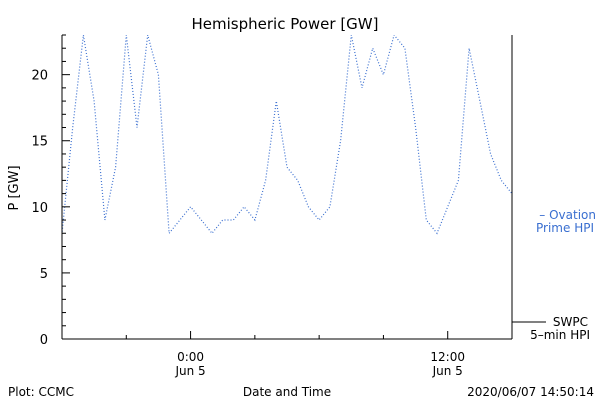 The height and width of the screenshot is (400, 600). Describe the element at coordinates (565, 228) in the screenshot. I see `legend-ovation-label: Prime HPI` at that location.